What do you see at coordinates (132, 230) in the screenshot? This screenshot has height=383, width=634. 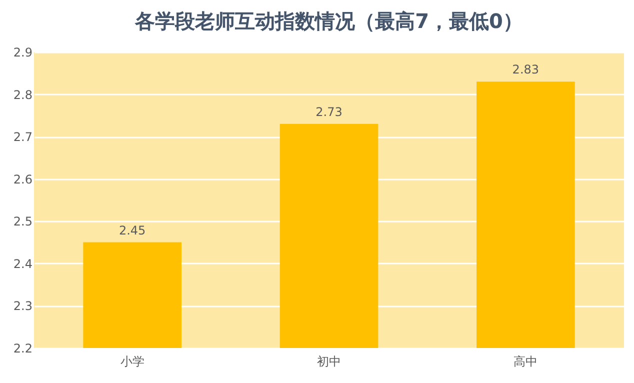 I see `data-label: 2.45` at bounding box center [132, 230].